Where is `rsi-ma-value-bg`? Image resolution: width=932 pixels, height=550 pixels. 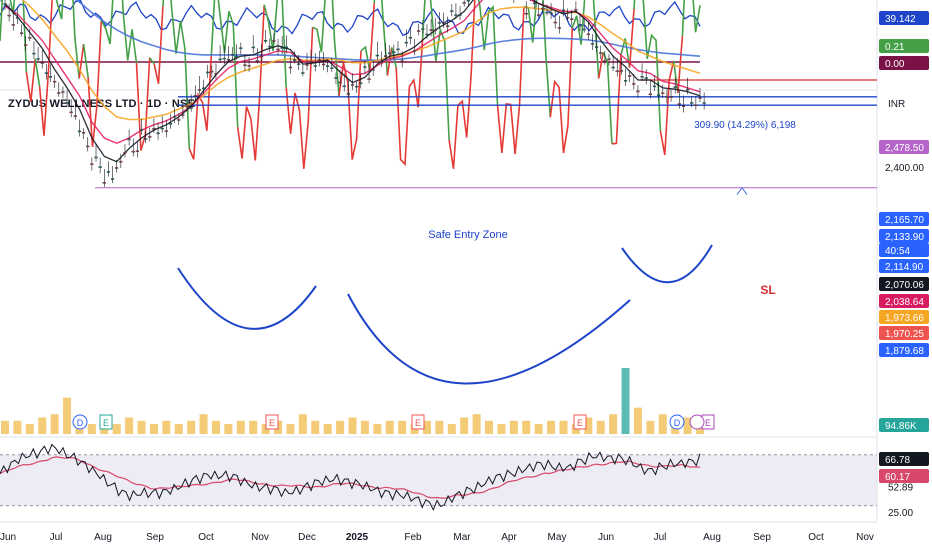
rsi-ma-value-bg is located at coordinates (904, 476).